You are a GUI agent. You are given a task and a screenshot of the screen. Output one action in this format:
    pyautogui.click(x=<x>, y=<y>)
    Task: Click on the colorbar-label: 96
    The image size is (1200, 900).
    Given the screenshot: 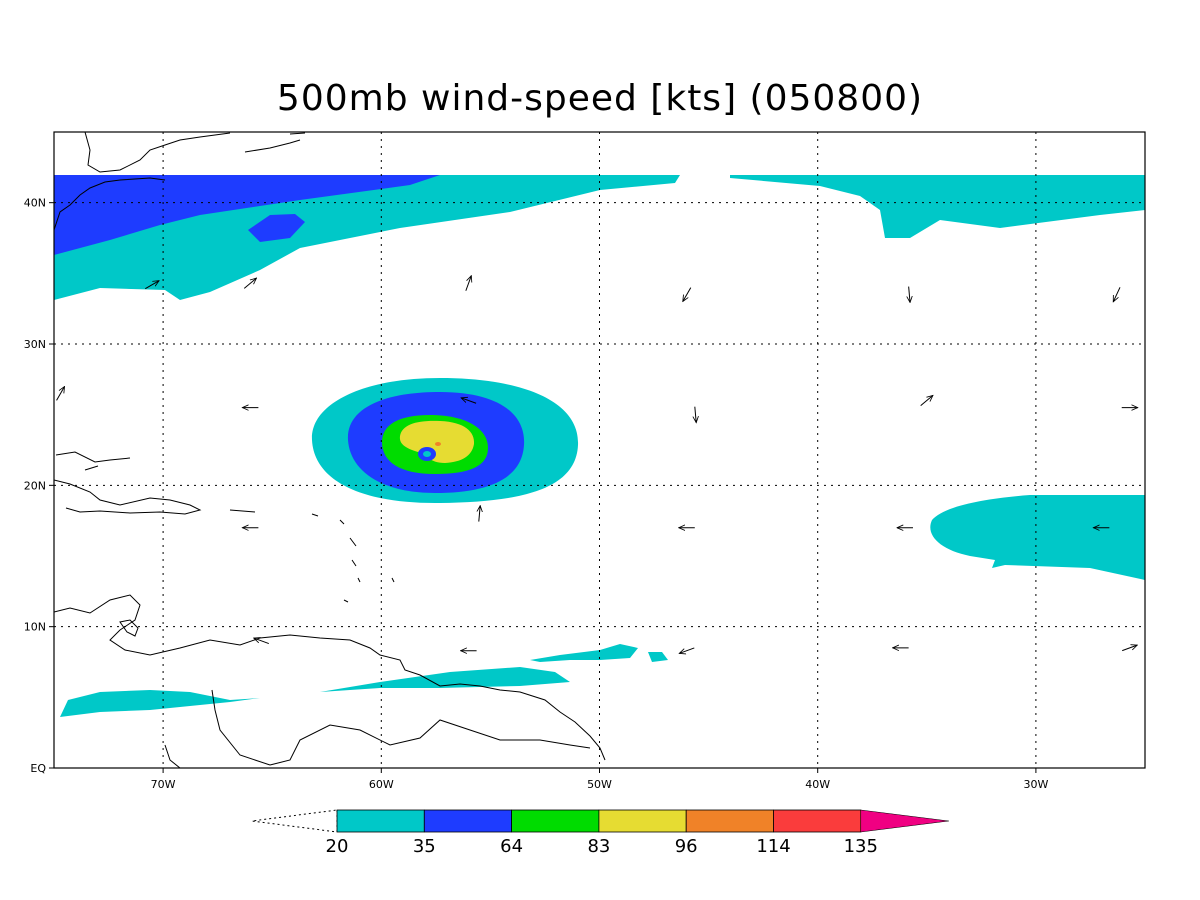 What is the action you would take?
    pyautogui.click(x=686, y=846)
    